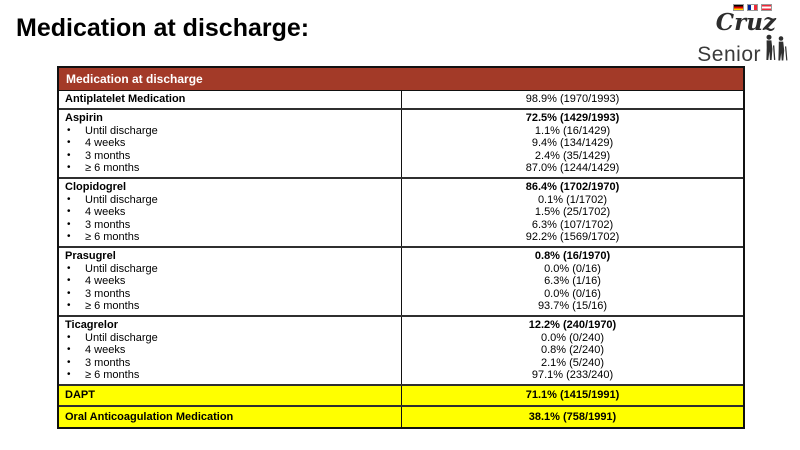 The image size is (800, 450). What do you see at coordinates (572, 337) in the screenshot?
I see `item-value: 0.0% (0/240)` at bounding box center [572, 337].